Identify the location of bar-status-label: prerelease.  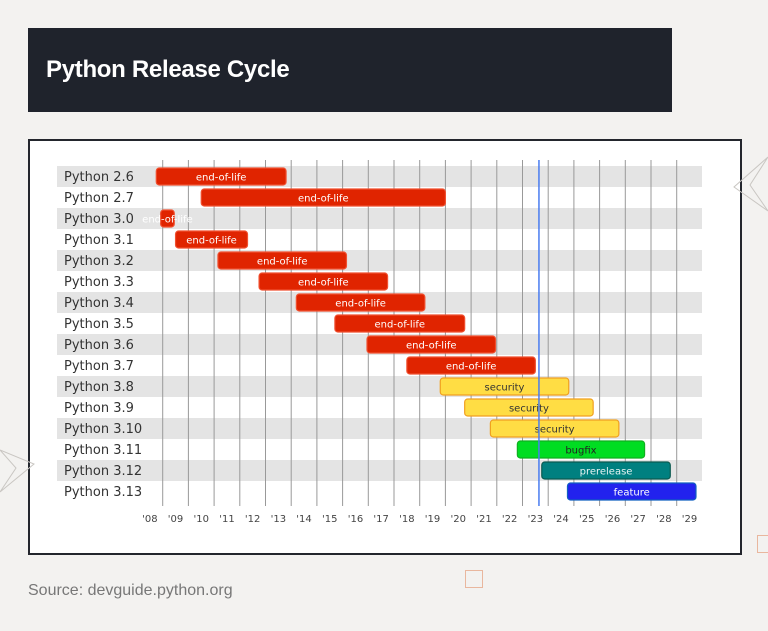
(606, 472).